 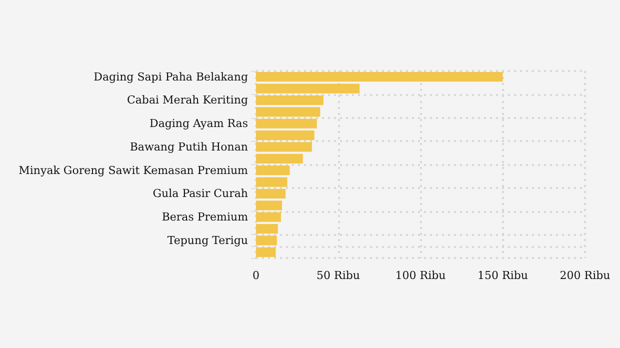 I want to click on y-tick-label: Daging Sapi Paha Belakang, so click(x=171, y=77).